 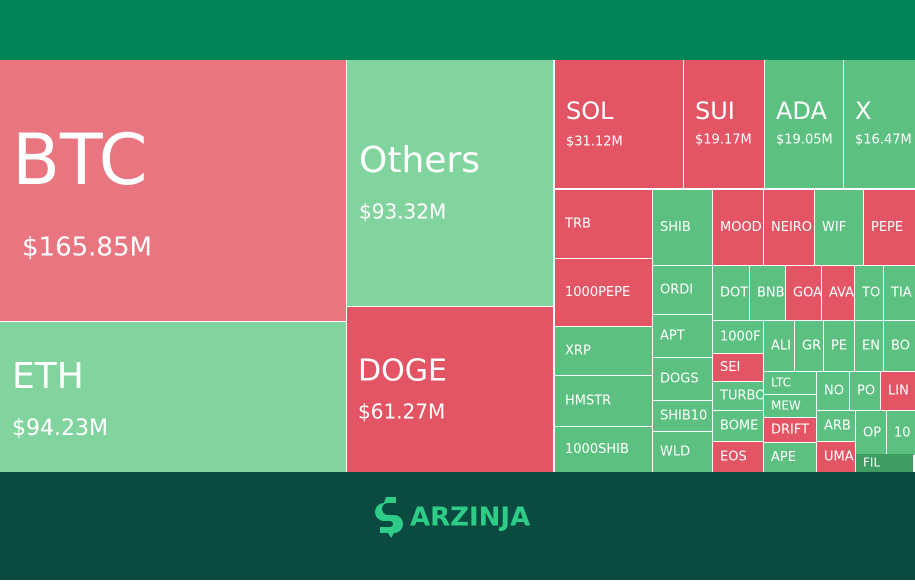 What do you see at coordinates (60, 428) in the screenshot?
I see `tile-value: $94.23M` at bounding box center [60, 428].